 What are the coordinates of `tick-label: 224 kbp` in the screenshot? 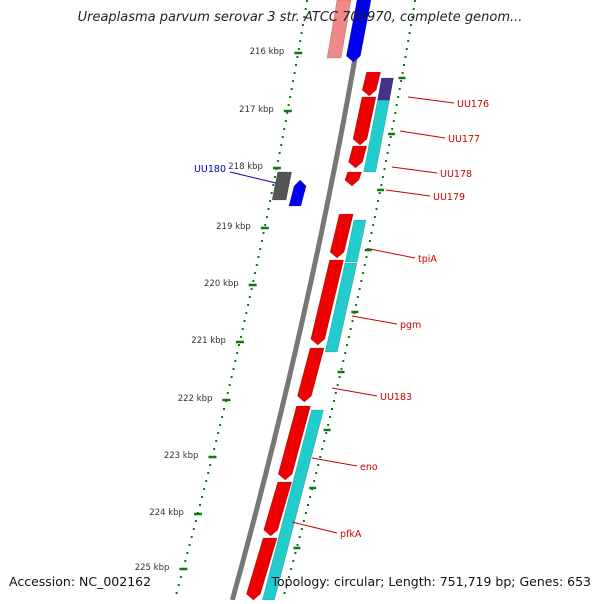 It's located at (166, 513).